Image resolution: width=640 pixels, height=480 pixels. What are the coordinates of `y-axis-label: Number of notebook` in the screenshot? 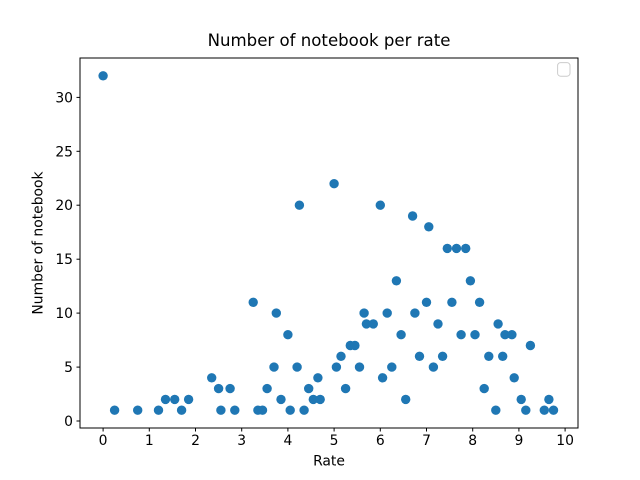 It's located at (39, 242).